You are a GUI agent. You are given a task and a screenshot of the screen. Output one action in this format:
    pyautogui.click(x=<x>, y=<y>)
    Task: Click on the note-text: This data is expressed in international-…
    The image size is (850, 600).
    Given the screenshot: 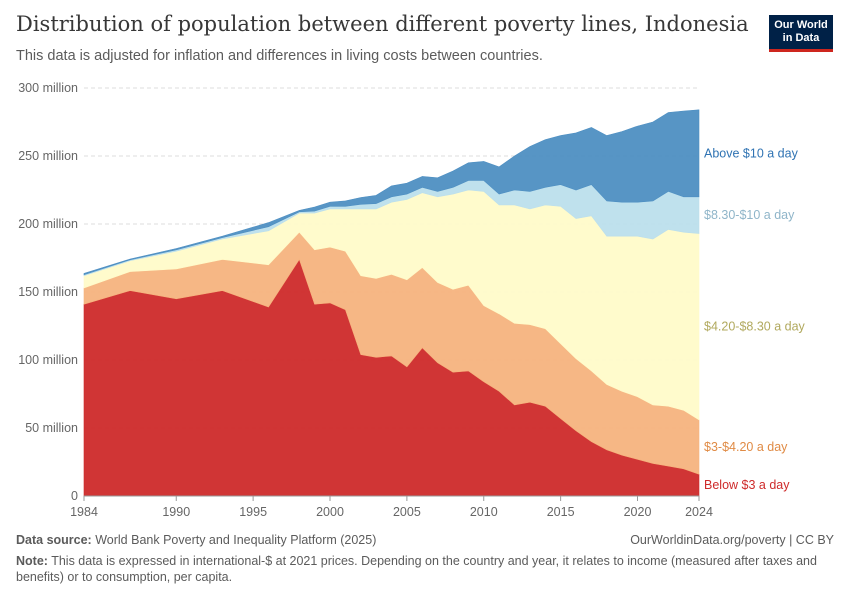 What is the action you would take?
    pyautogui.click(x=416, y=569)
    